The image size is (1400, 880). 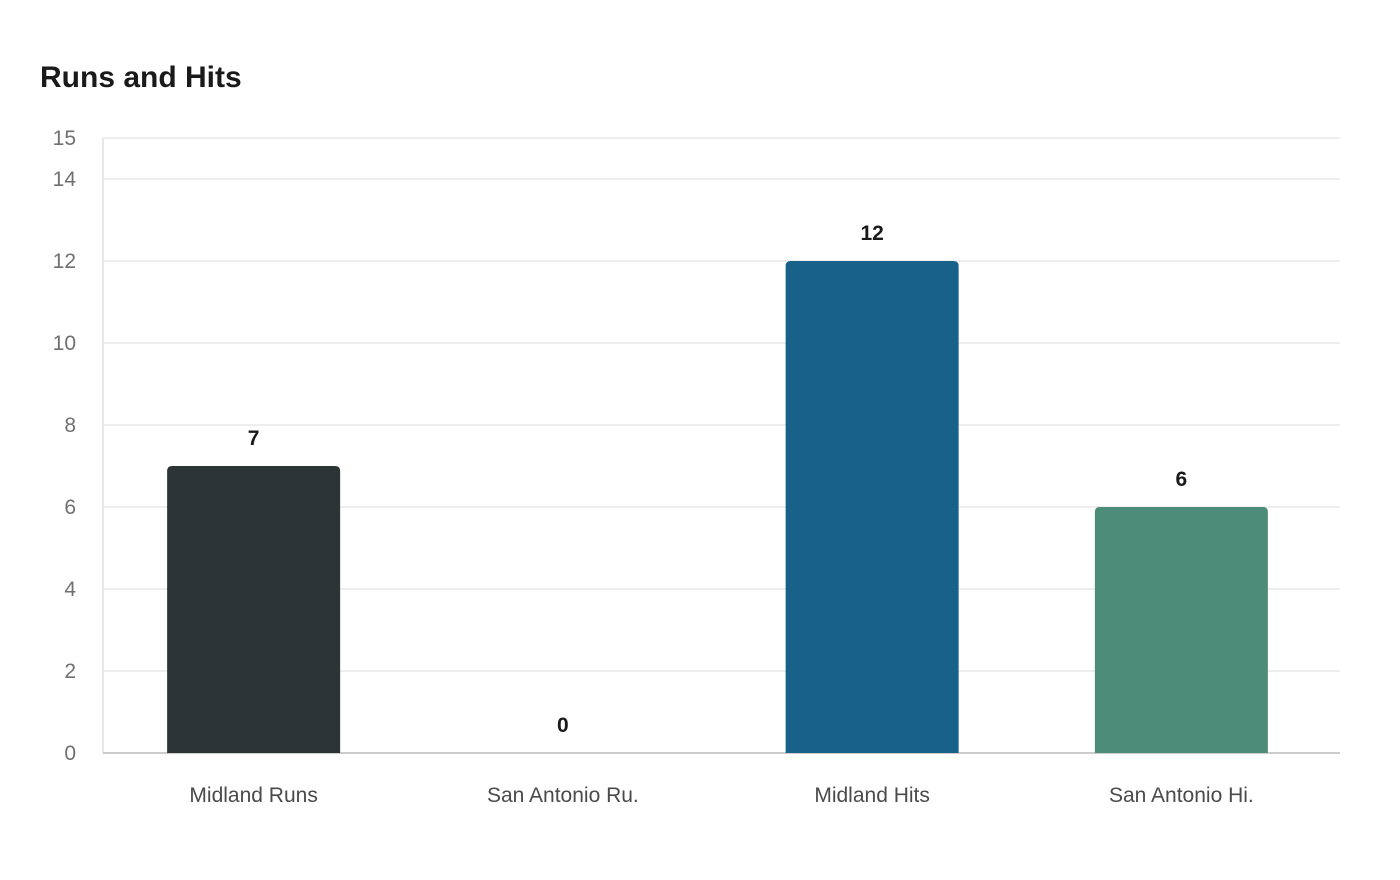 What do you see at coordinates (872, 795) in the screenshot?
I see `x-category-label: Midland Hits` at bounding box center [872, 795].